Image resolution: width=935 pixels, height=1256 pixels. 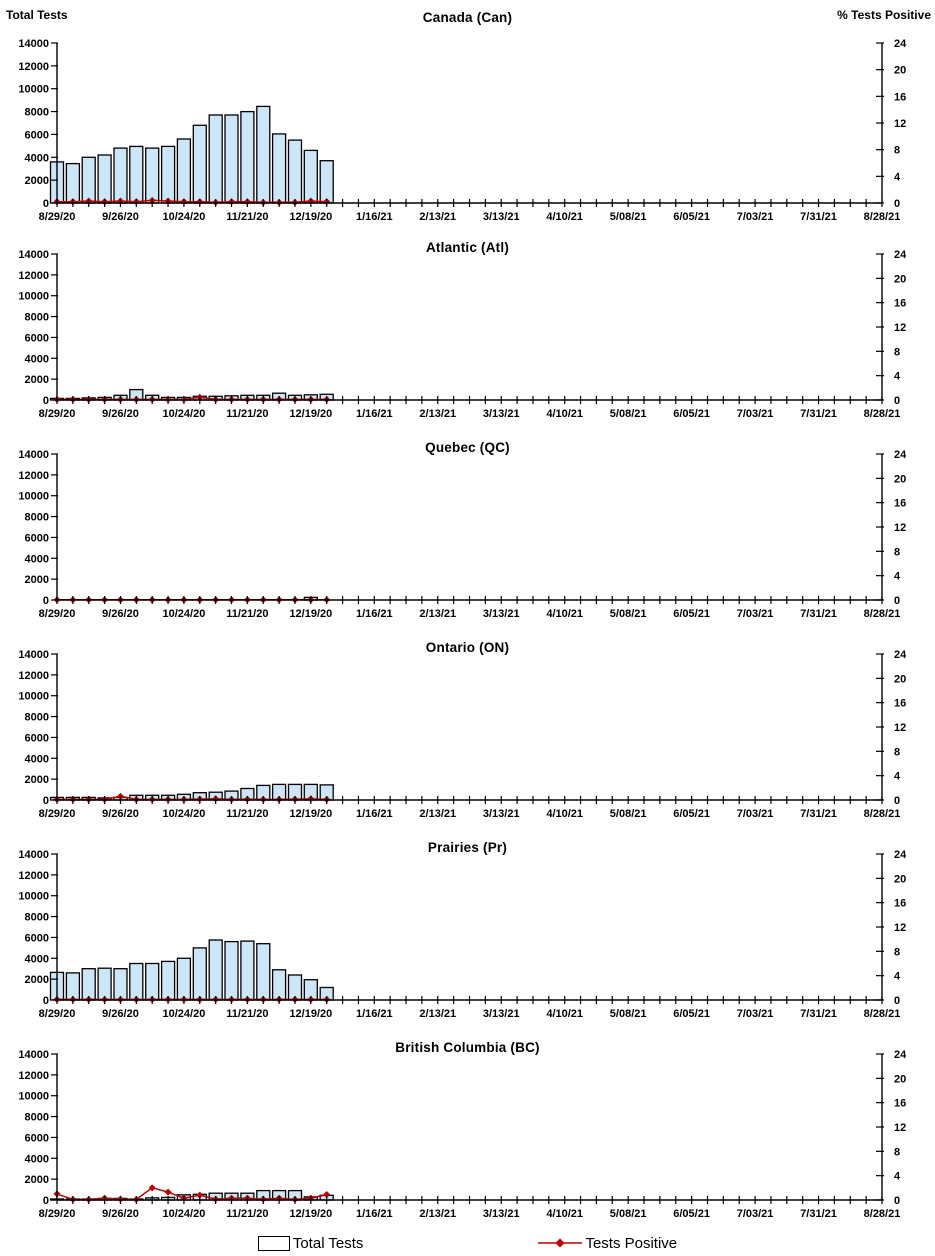 I want to click on right-axis-title: % Tests Positive, so click(x=884, y=15).